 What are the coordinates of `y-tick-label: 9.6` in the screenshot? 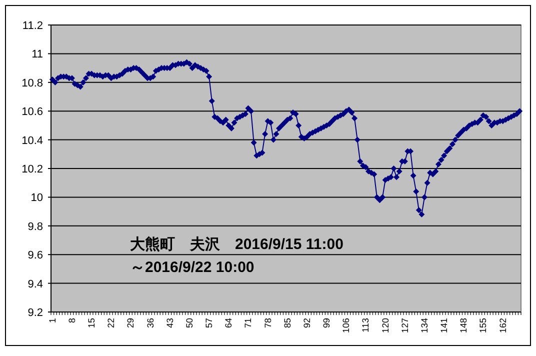 It's located at (35, 256).